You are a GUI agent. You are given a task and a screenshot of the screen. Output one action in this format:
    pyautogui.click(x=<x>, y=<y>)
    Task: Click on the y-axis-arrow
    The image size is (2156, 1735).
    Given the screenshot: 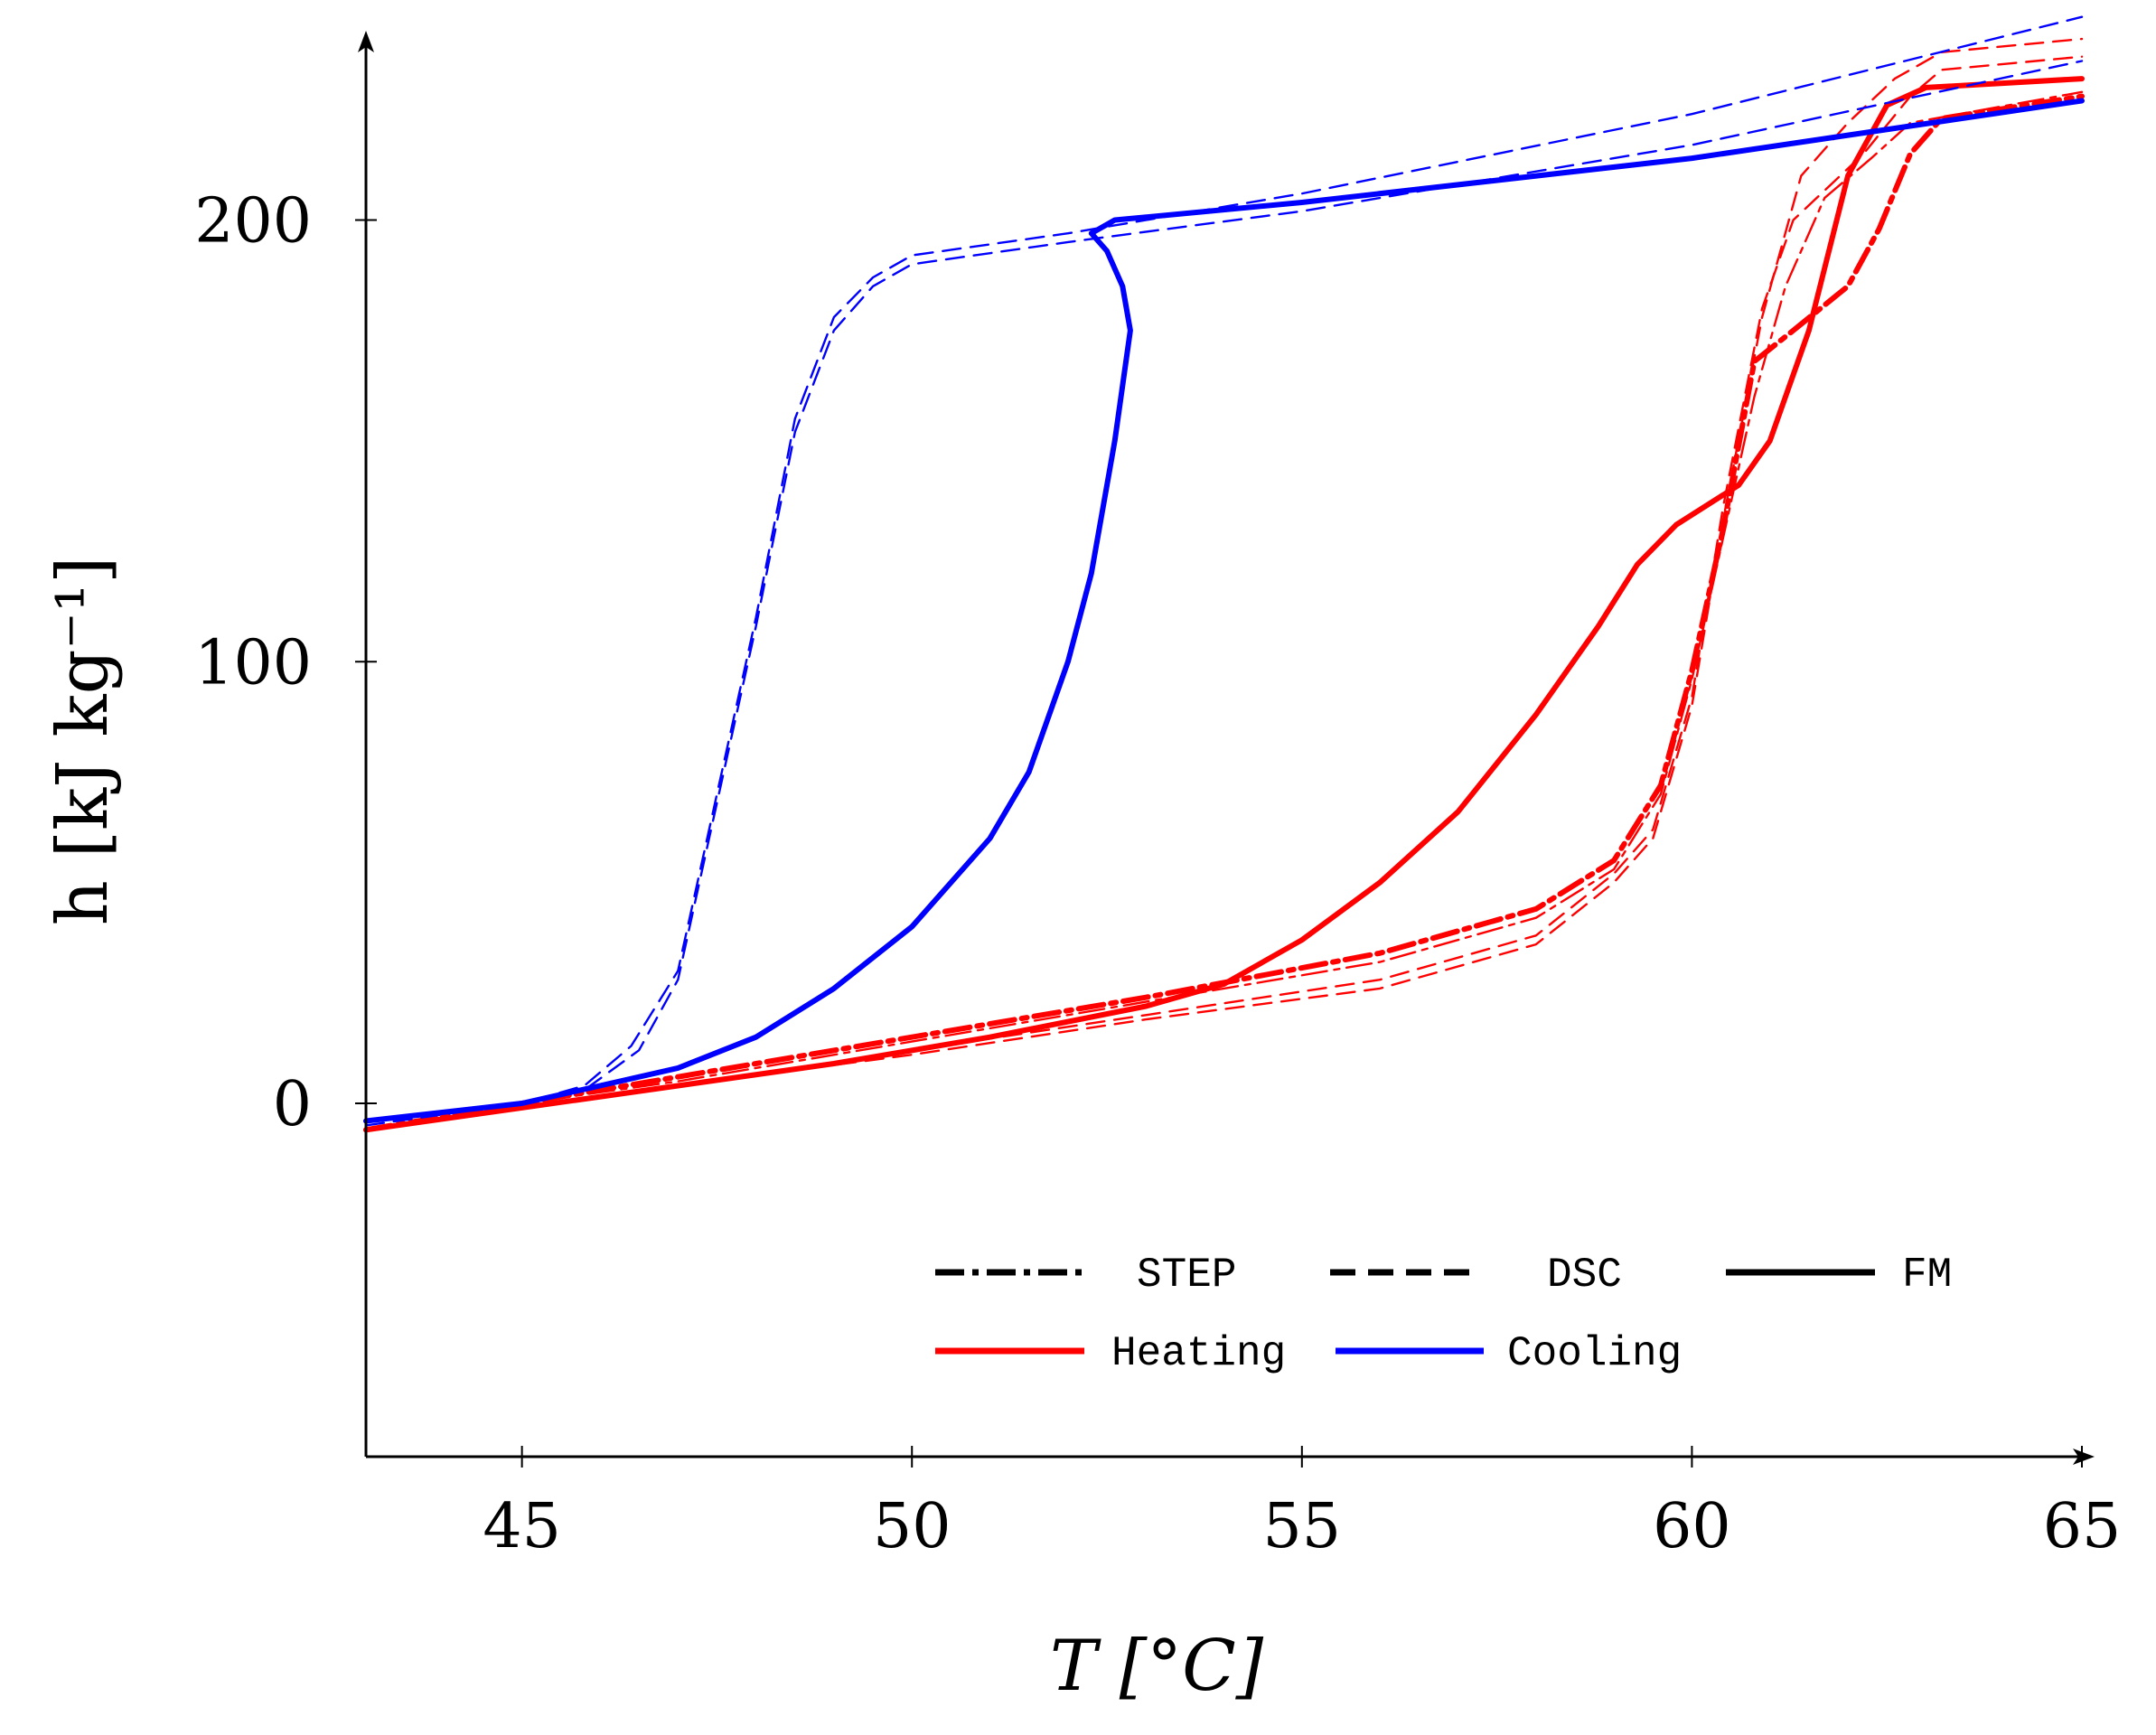 What is the action you would take?
    pyautogui.click(x=366, y=42)
    